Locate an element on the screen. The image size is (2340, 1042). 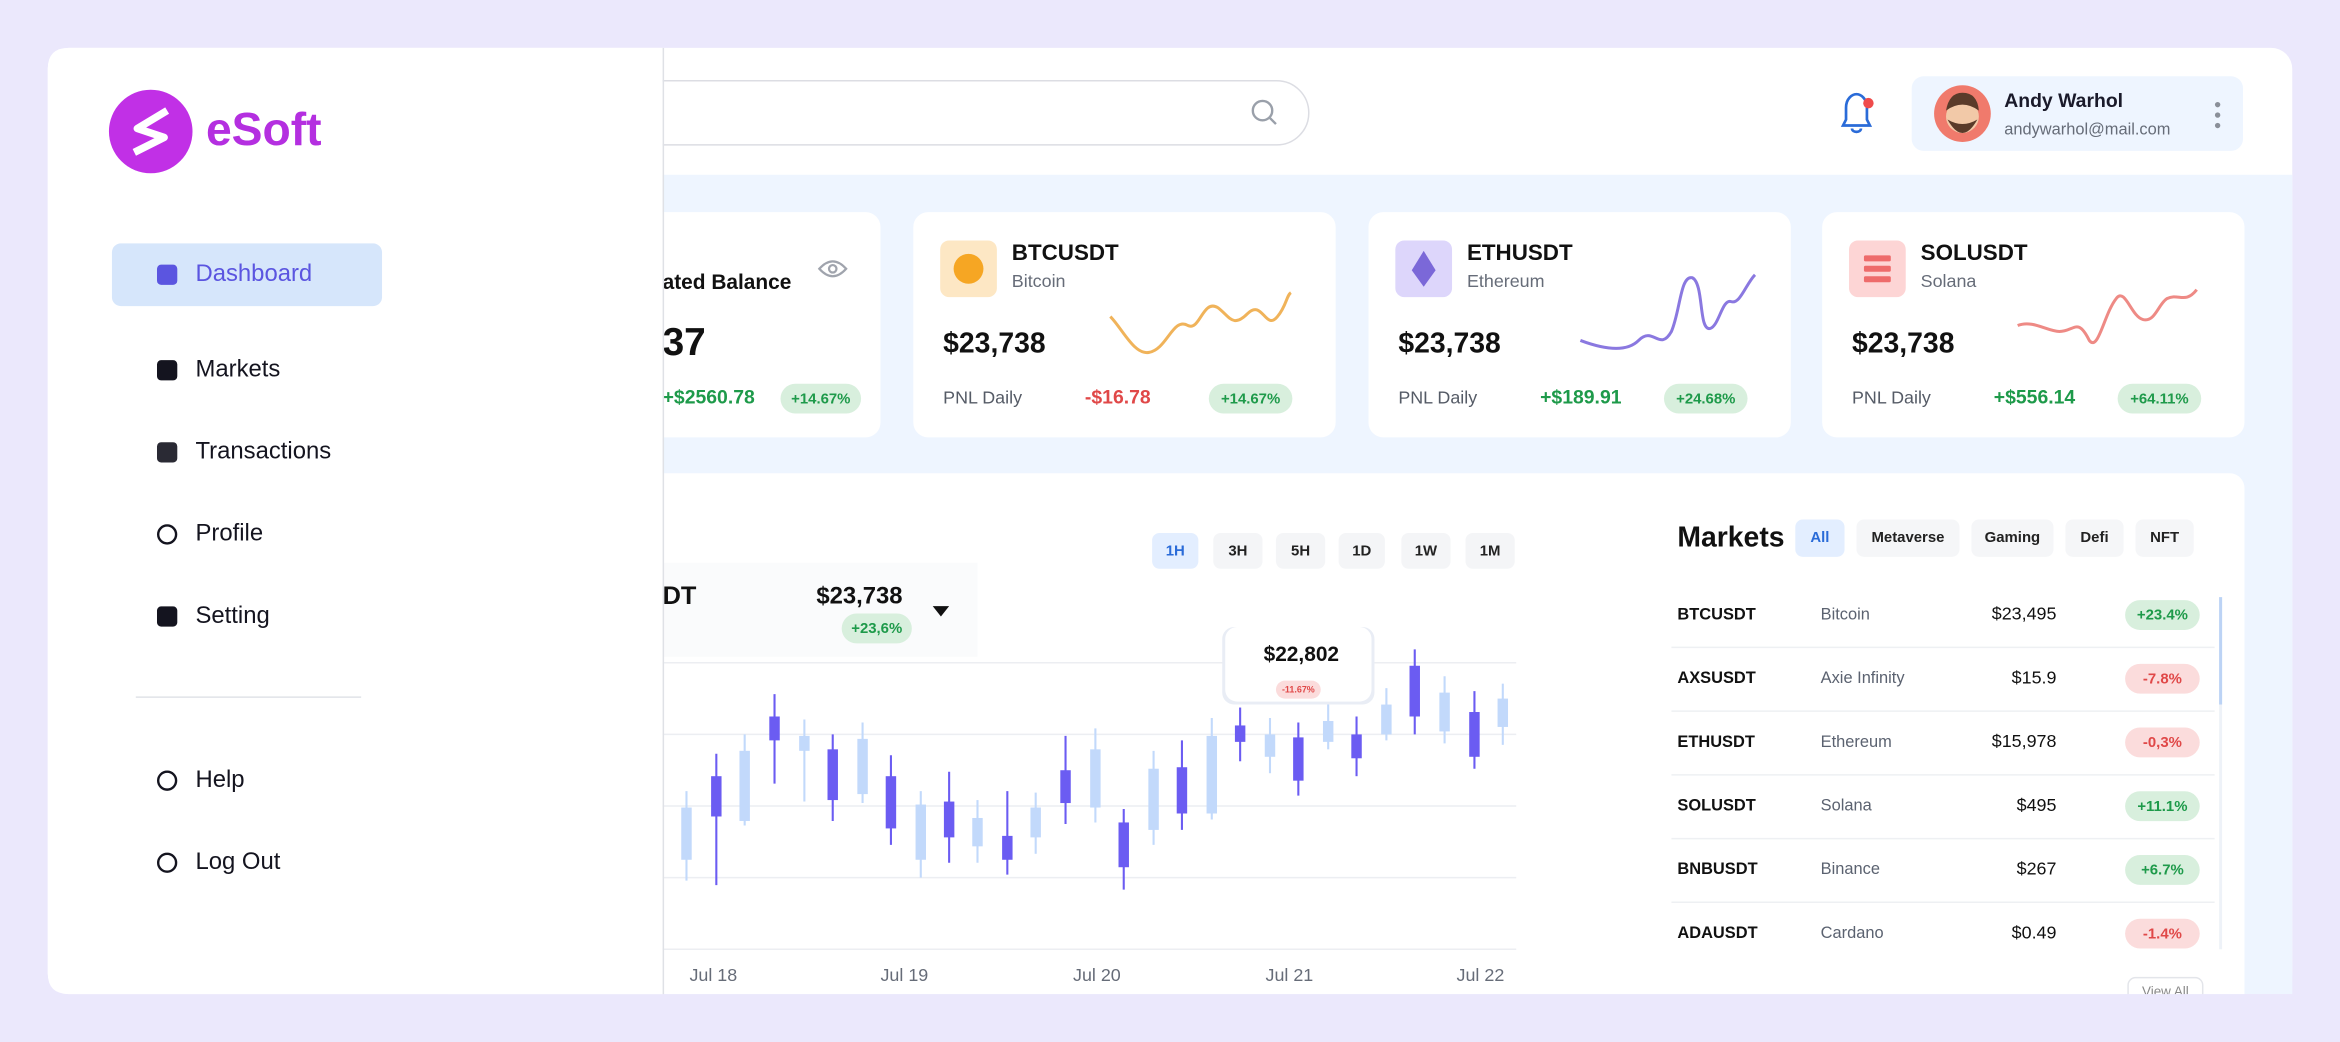
balance-pnl: +$2560.78 is located at coordinates (709, 398).